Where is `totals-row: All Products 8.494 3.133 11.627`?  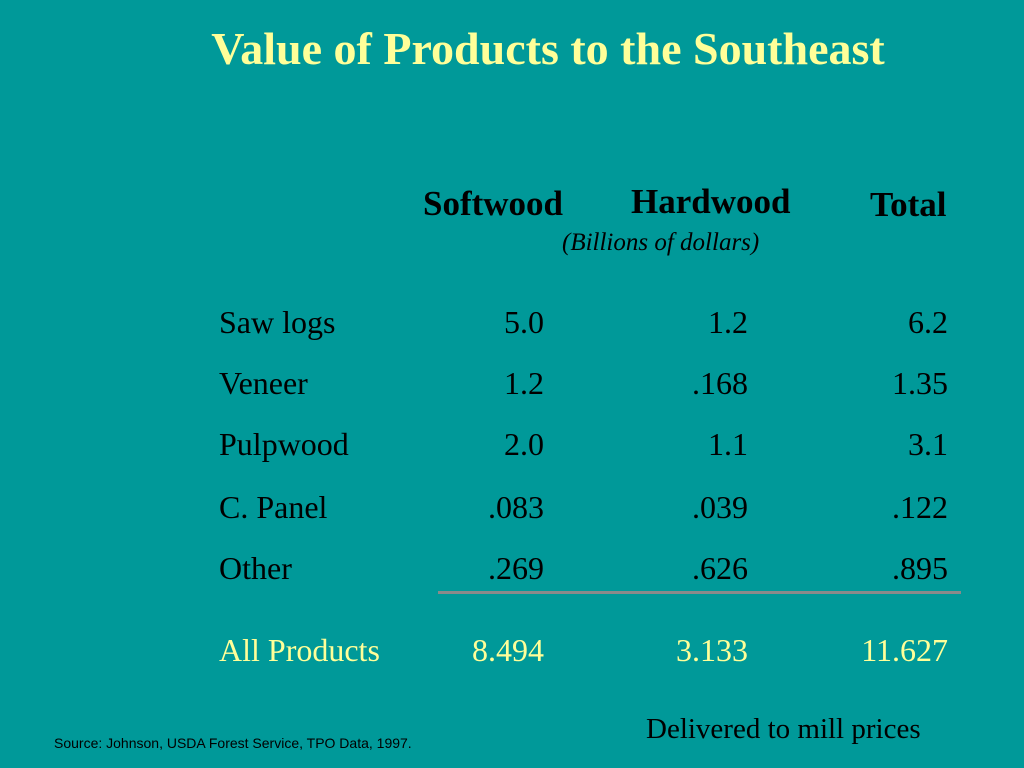 totals-row: All Products 8.494 3.133 11.627 is located at coordinates (512, 652).